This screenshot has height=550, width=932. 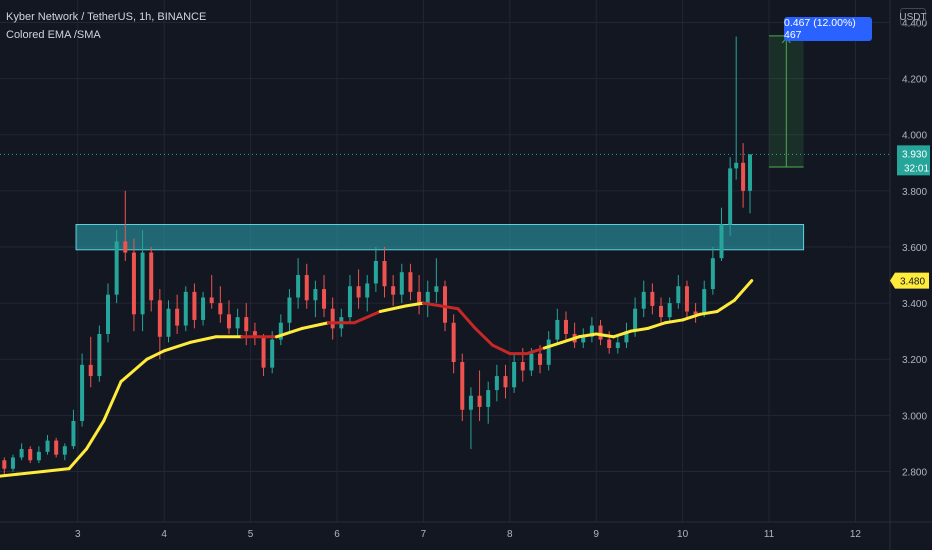 What do you see at coordinates (510, 534) in the screenshot?
I see `time-tick-label: 8` at bounding box center [510, 534].